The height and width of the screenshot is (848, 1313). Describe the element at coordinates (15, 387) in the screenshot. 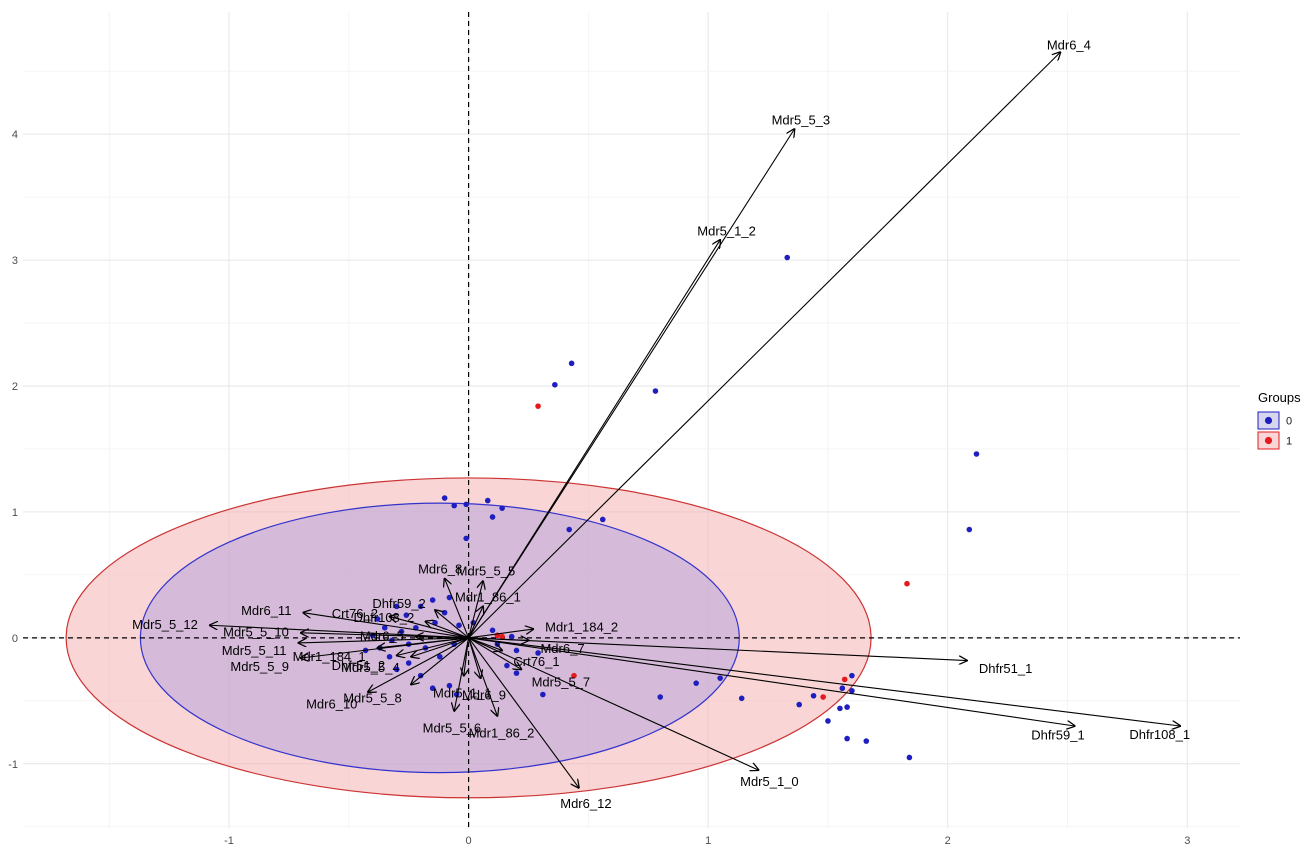

I see `y-tick-label: 2` at that location.